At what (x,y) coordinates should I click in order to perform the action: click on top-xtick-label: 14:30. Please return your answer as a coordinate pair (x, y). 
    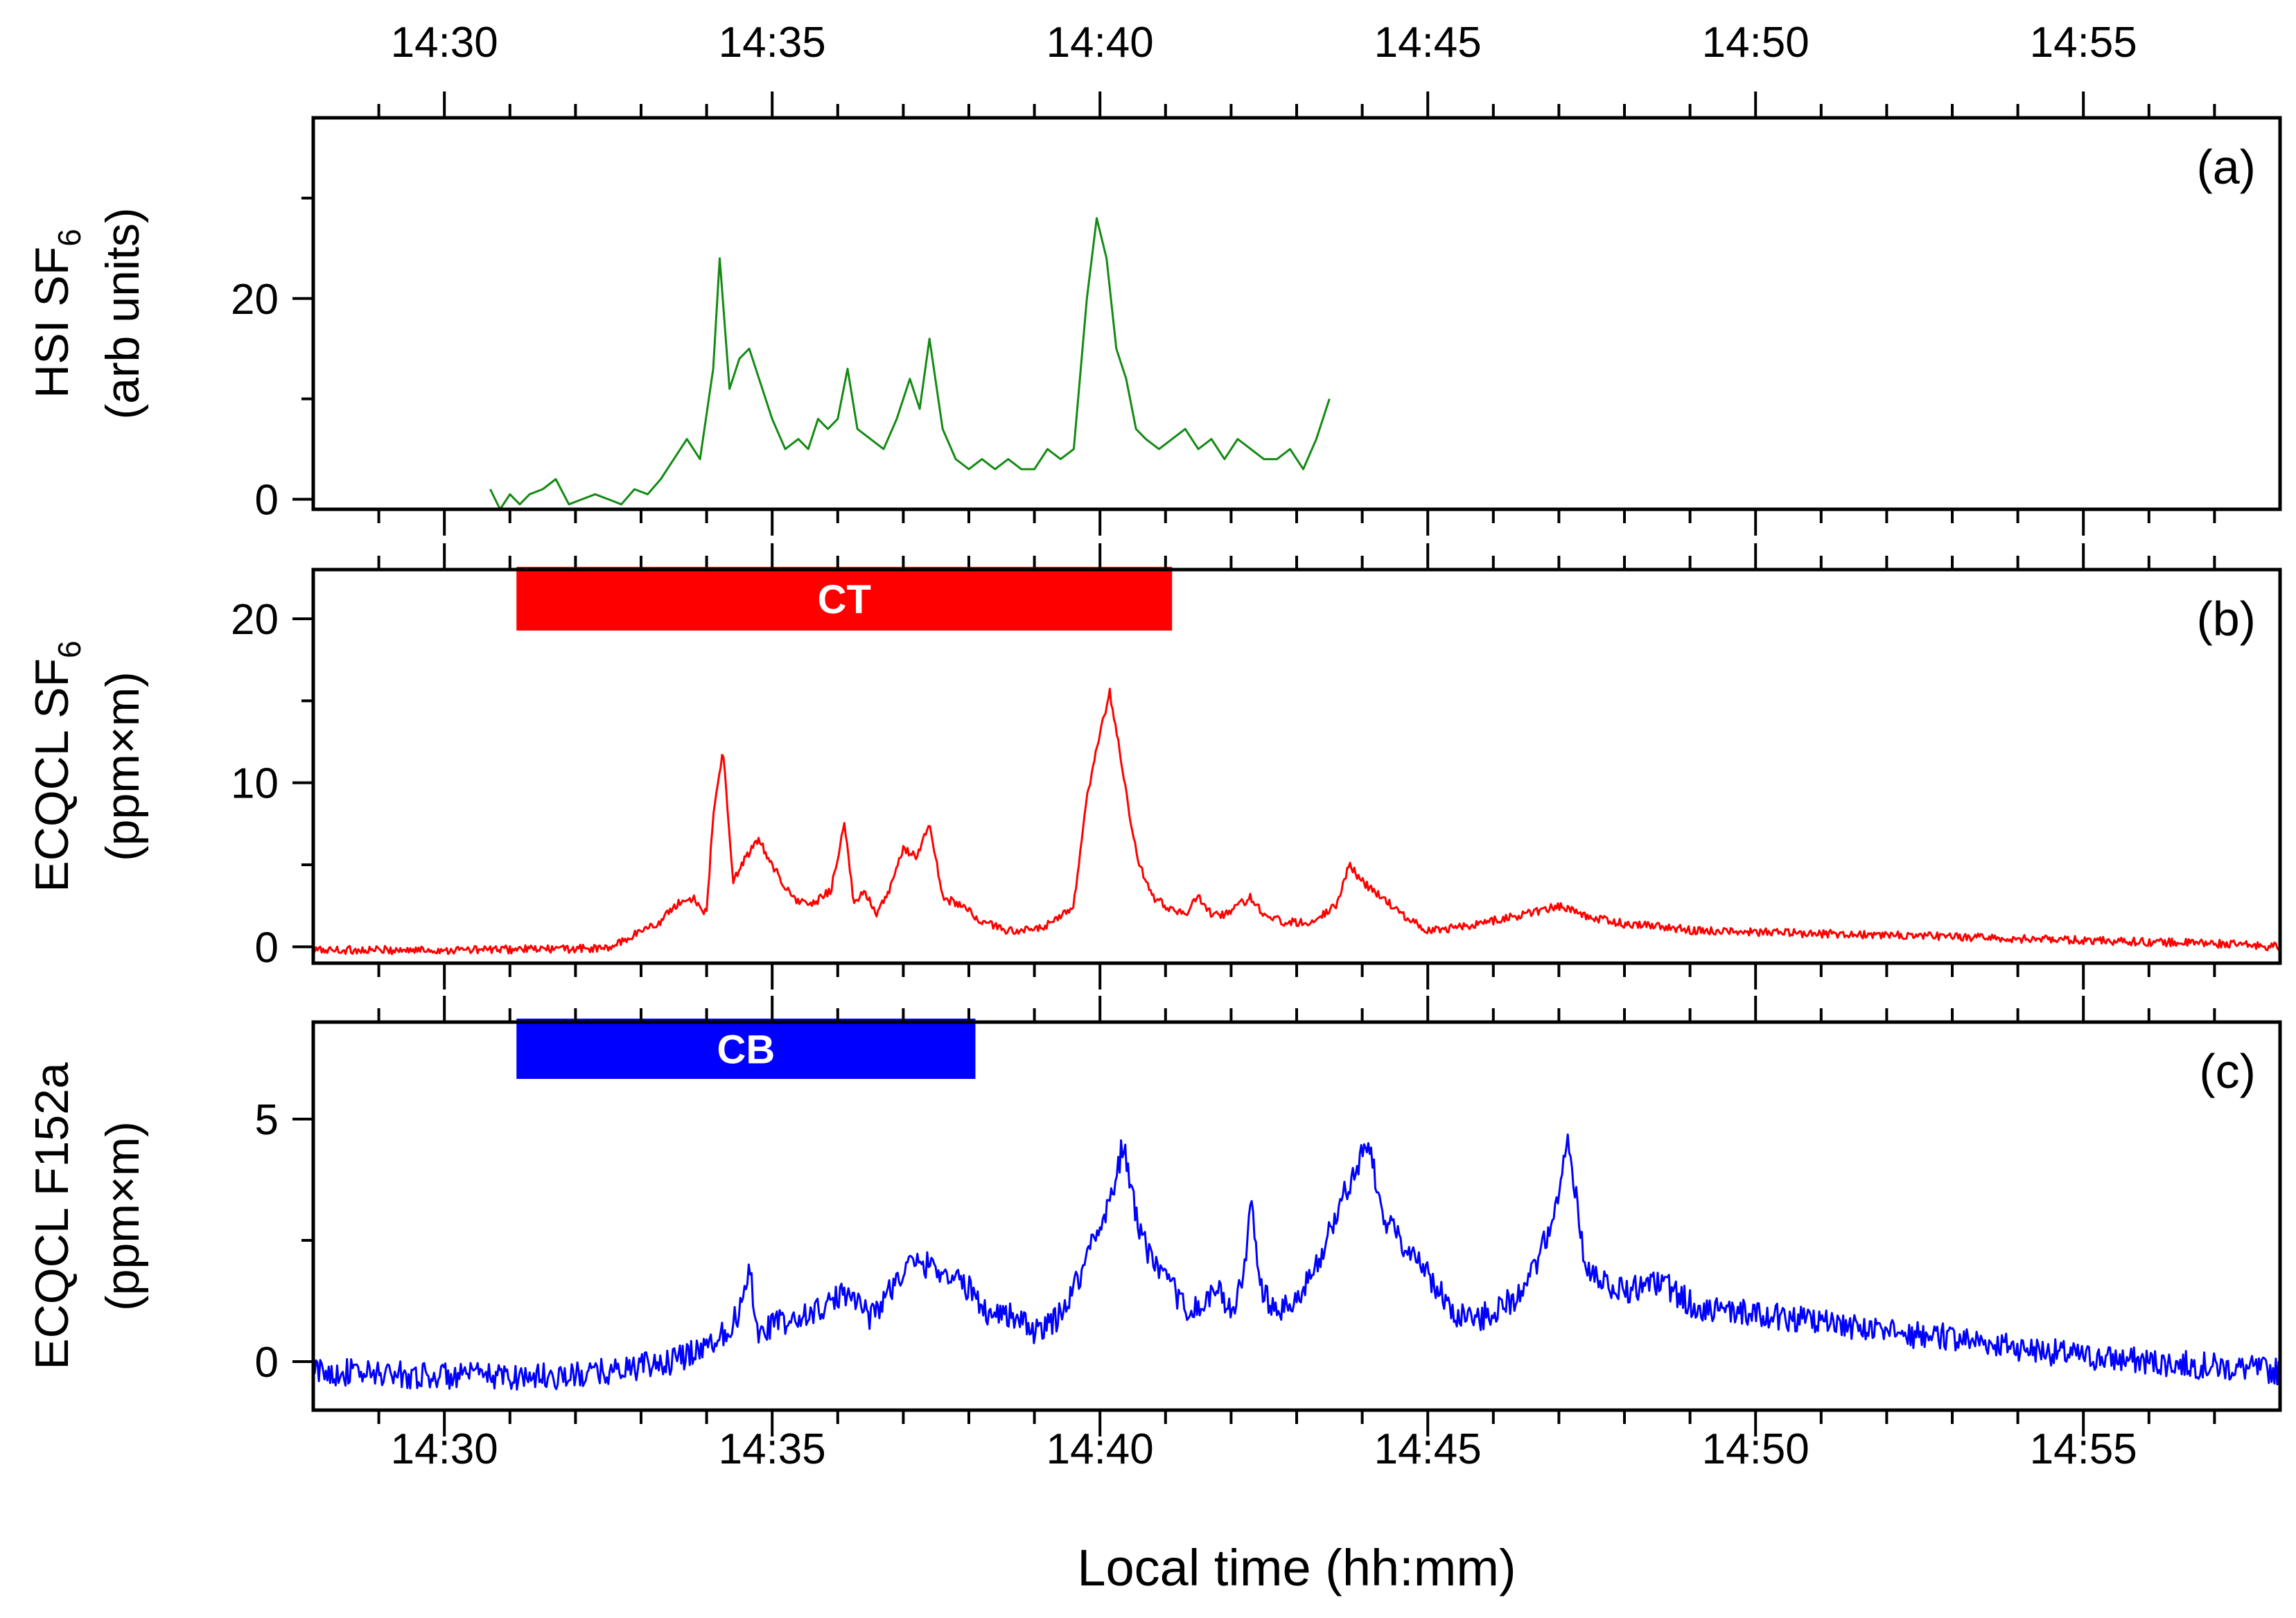
    Looking at the image, I should click on (444, 43).